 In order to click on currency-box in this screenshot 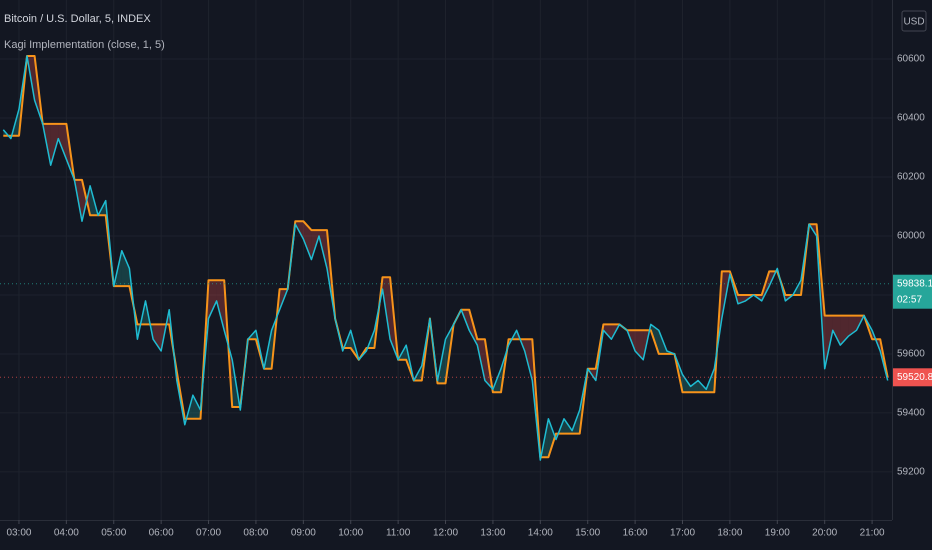, I will do `click(914, 21)`.